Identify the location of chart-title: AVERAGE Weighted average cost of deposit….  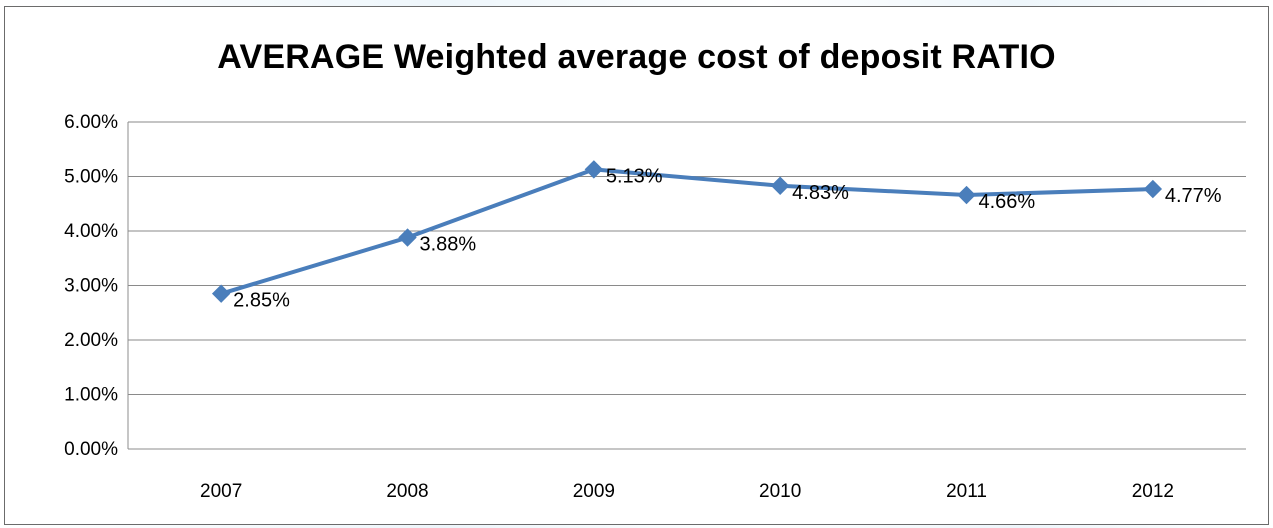
(636, 57).